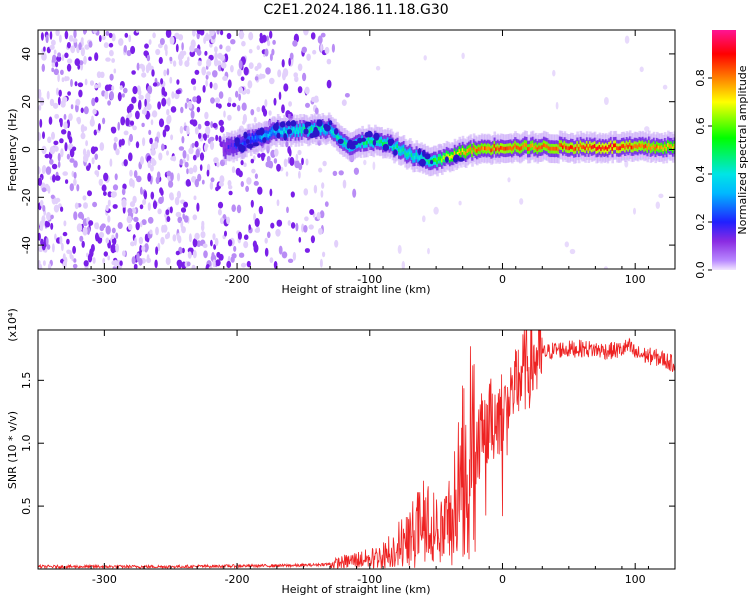  What do you see at coordinates (502, 579) in the screenshot?
I see `snr-xtick-label: 0` at bounding box center [502, 579].